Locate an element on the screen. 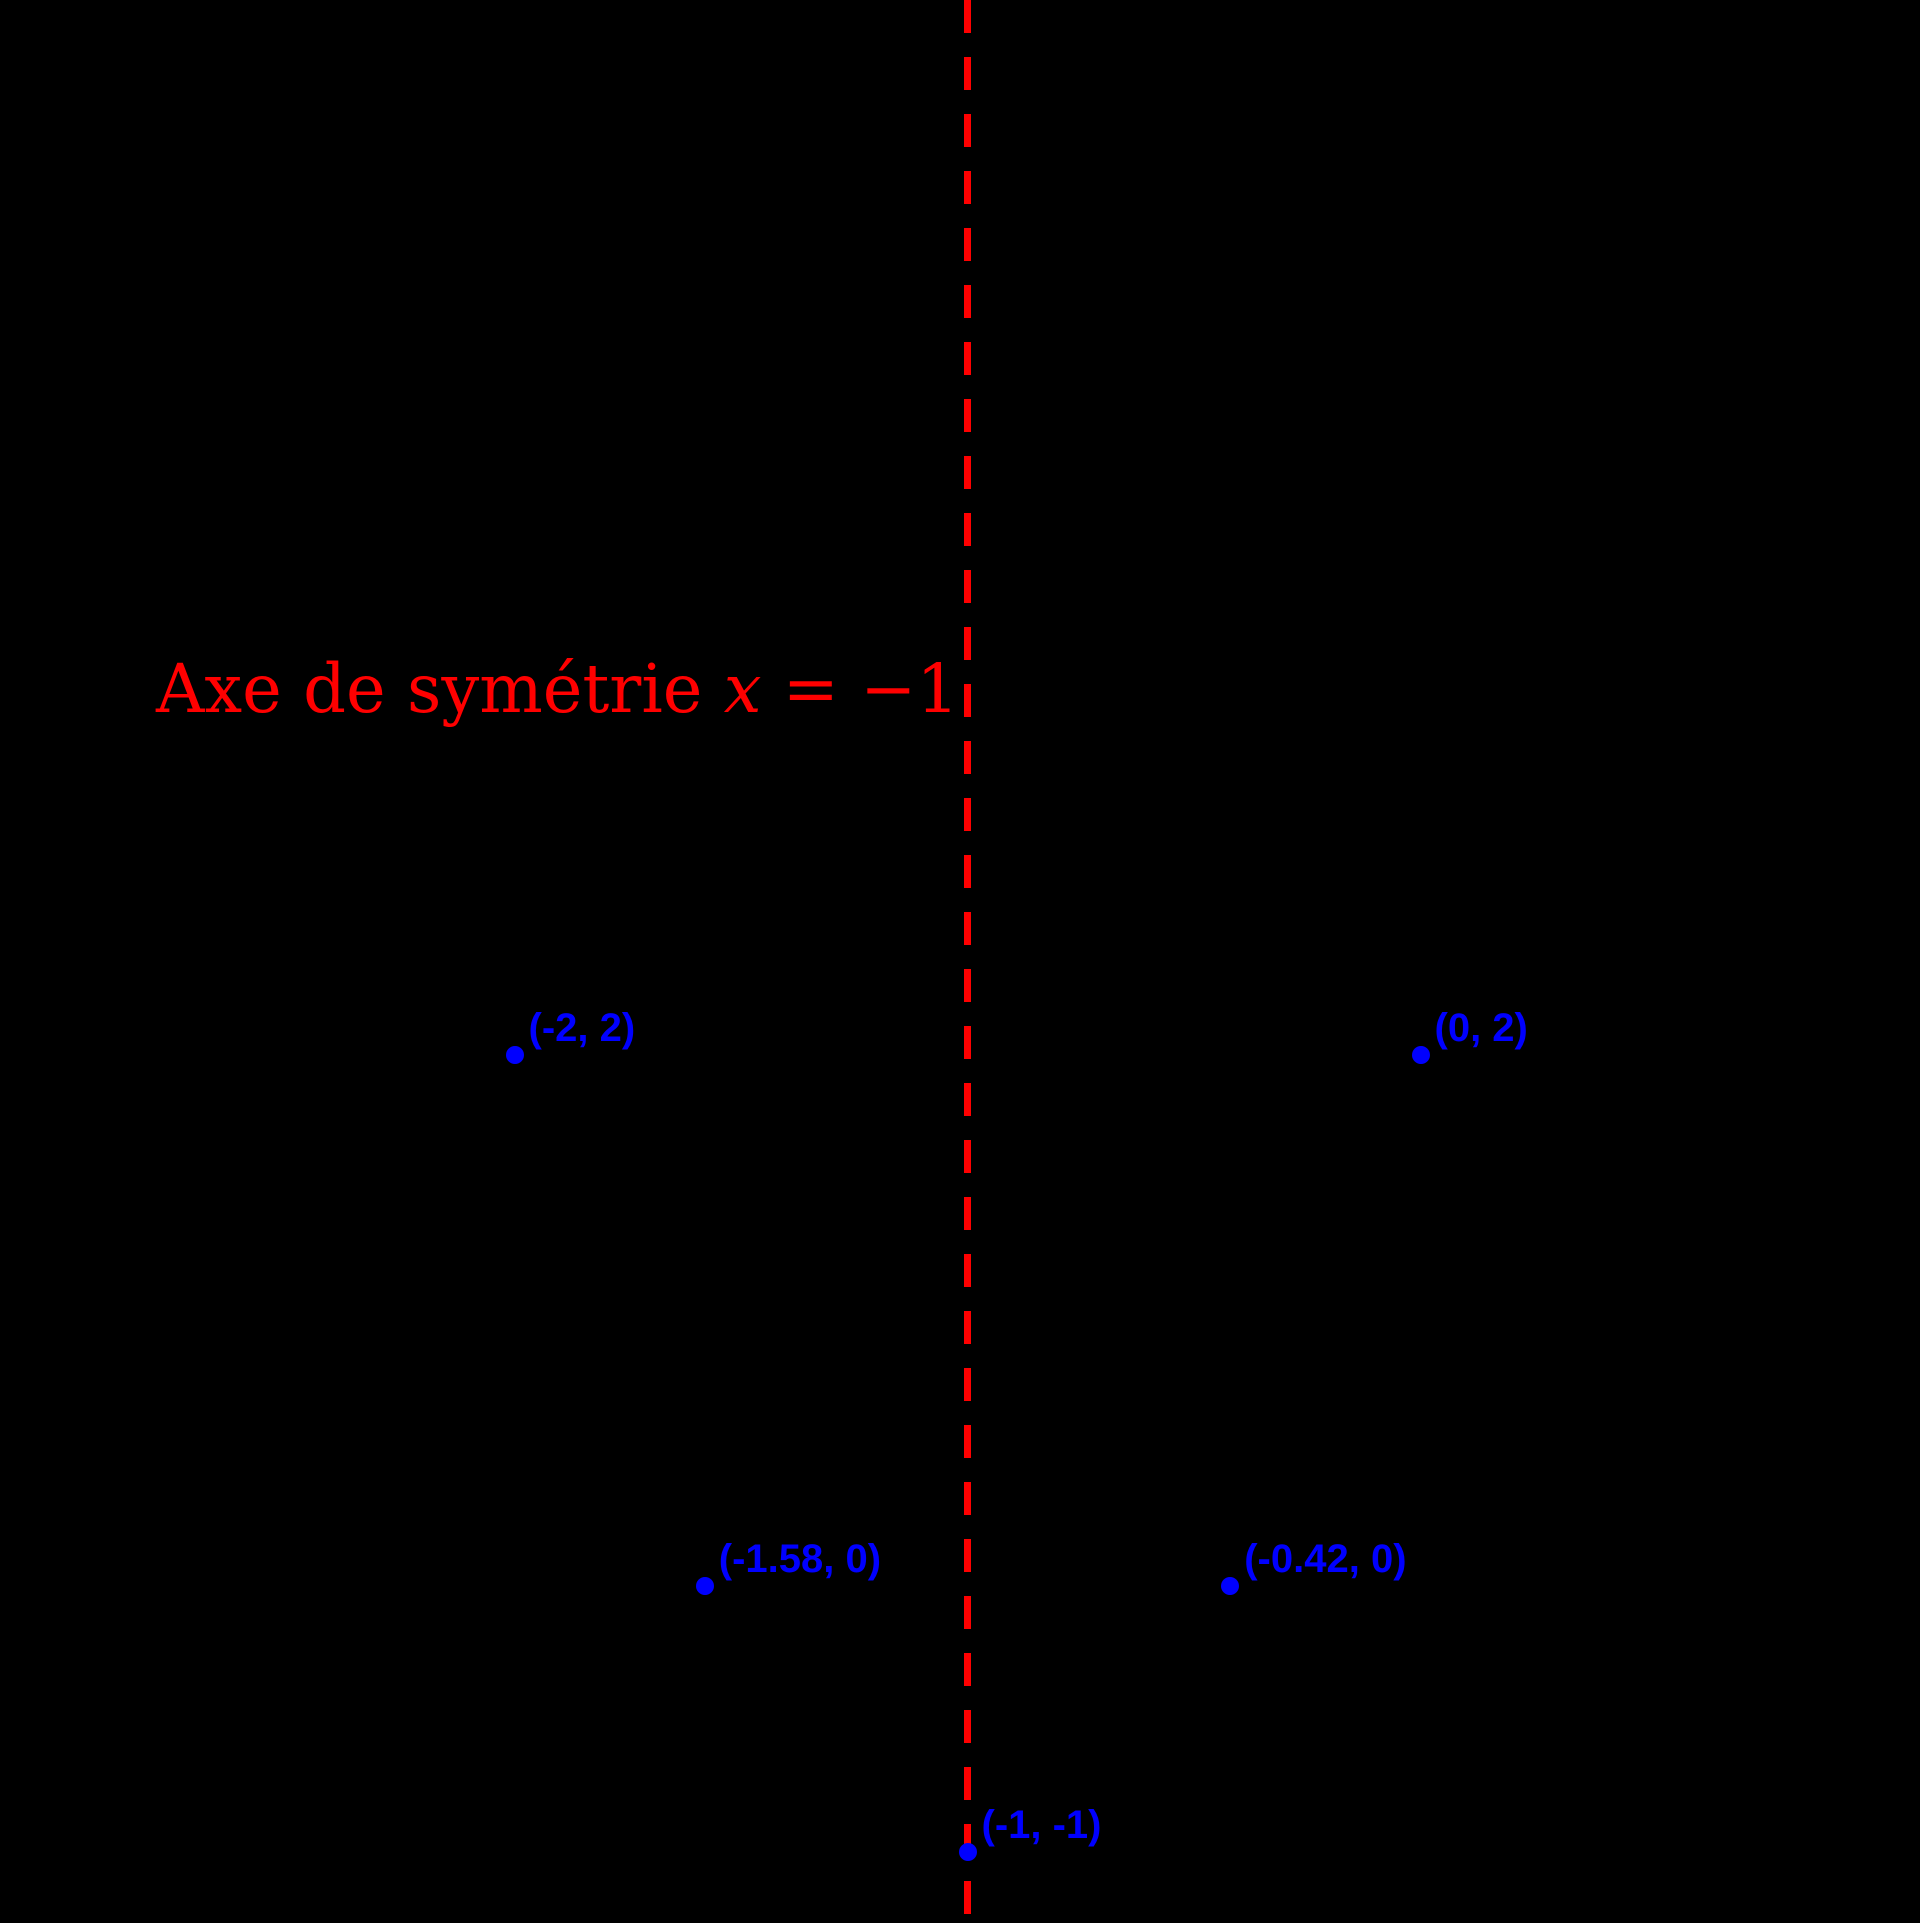  axis-of-symmetry-line is located at coordinates (967, 961).